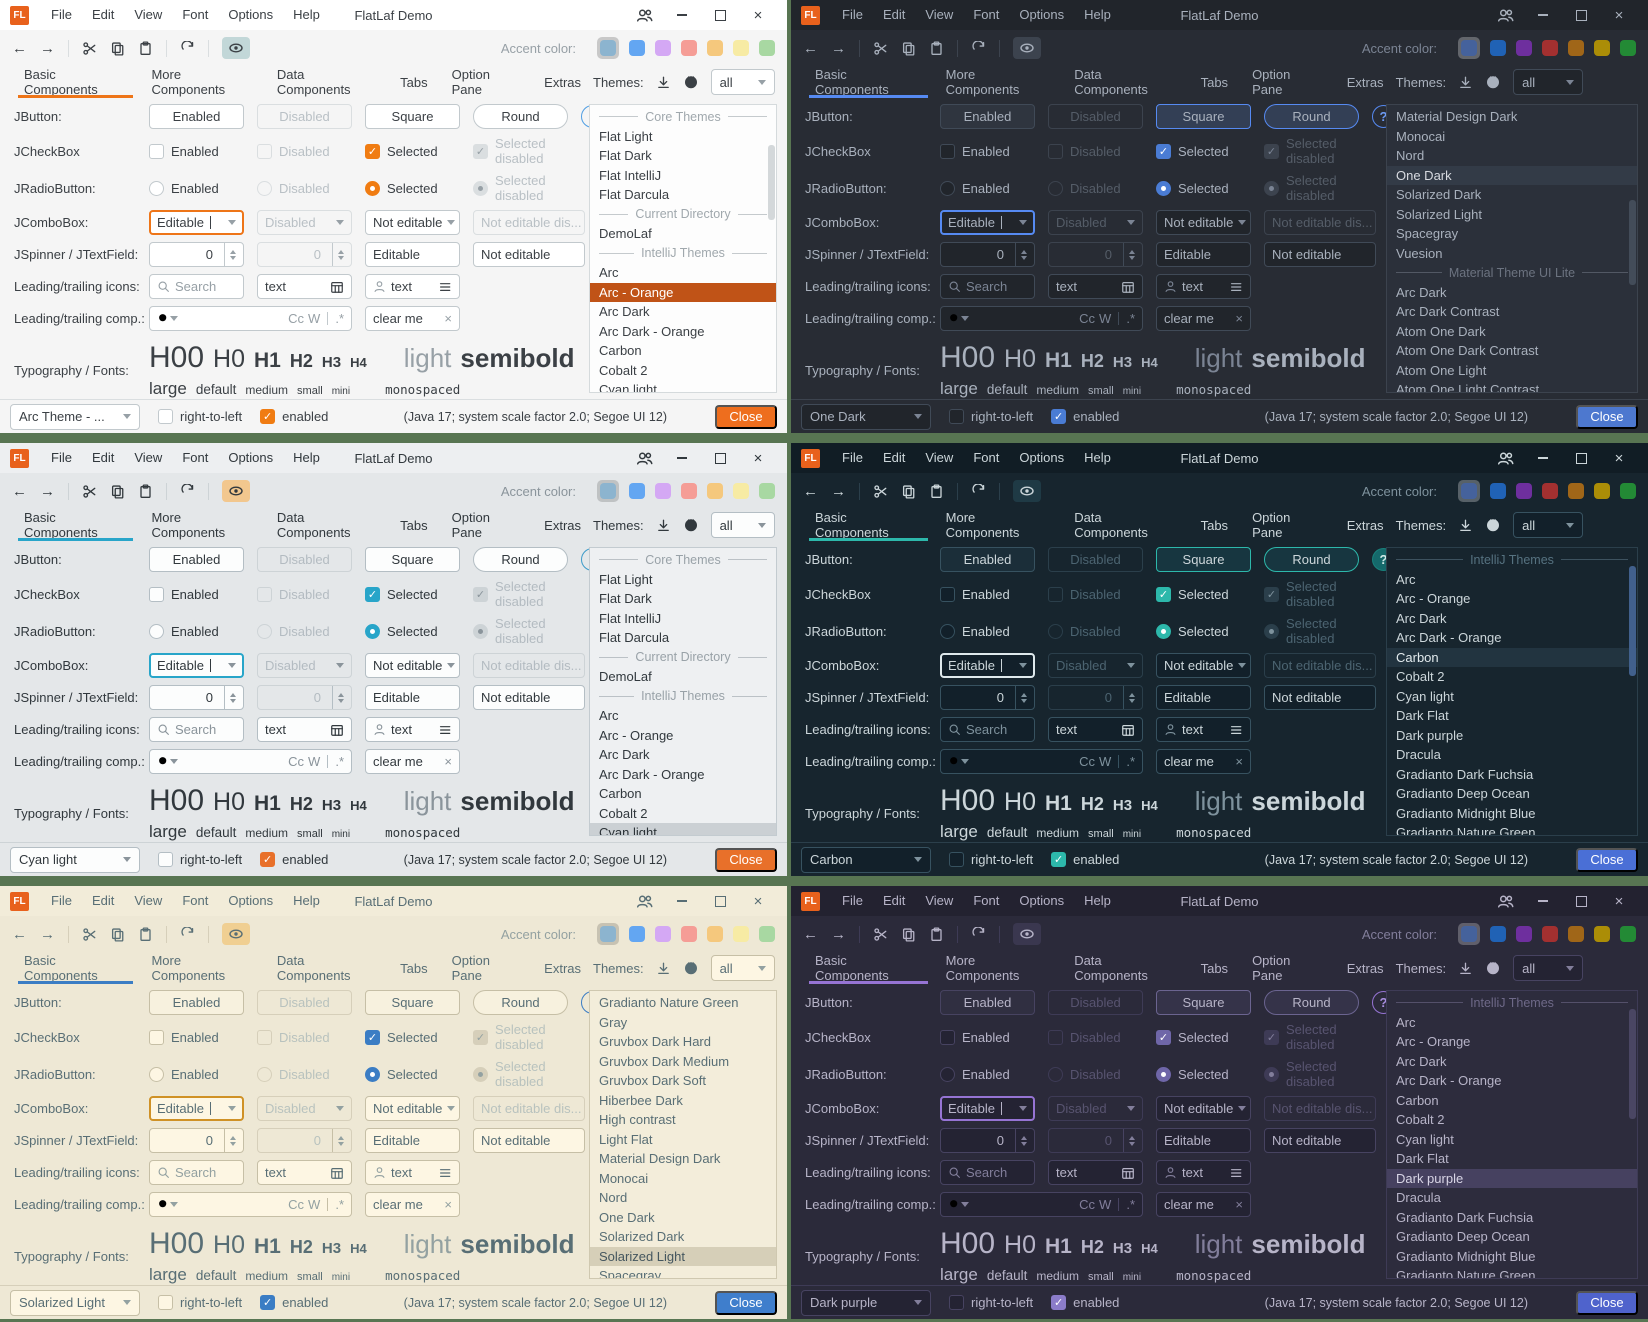 This screenshot has height=1322, width=1648. Describe the element at coordinates (1203, 1108) in the screenshot. I see `combobox-not-editable: Not editable` at that location.